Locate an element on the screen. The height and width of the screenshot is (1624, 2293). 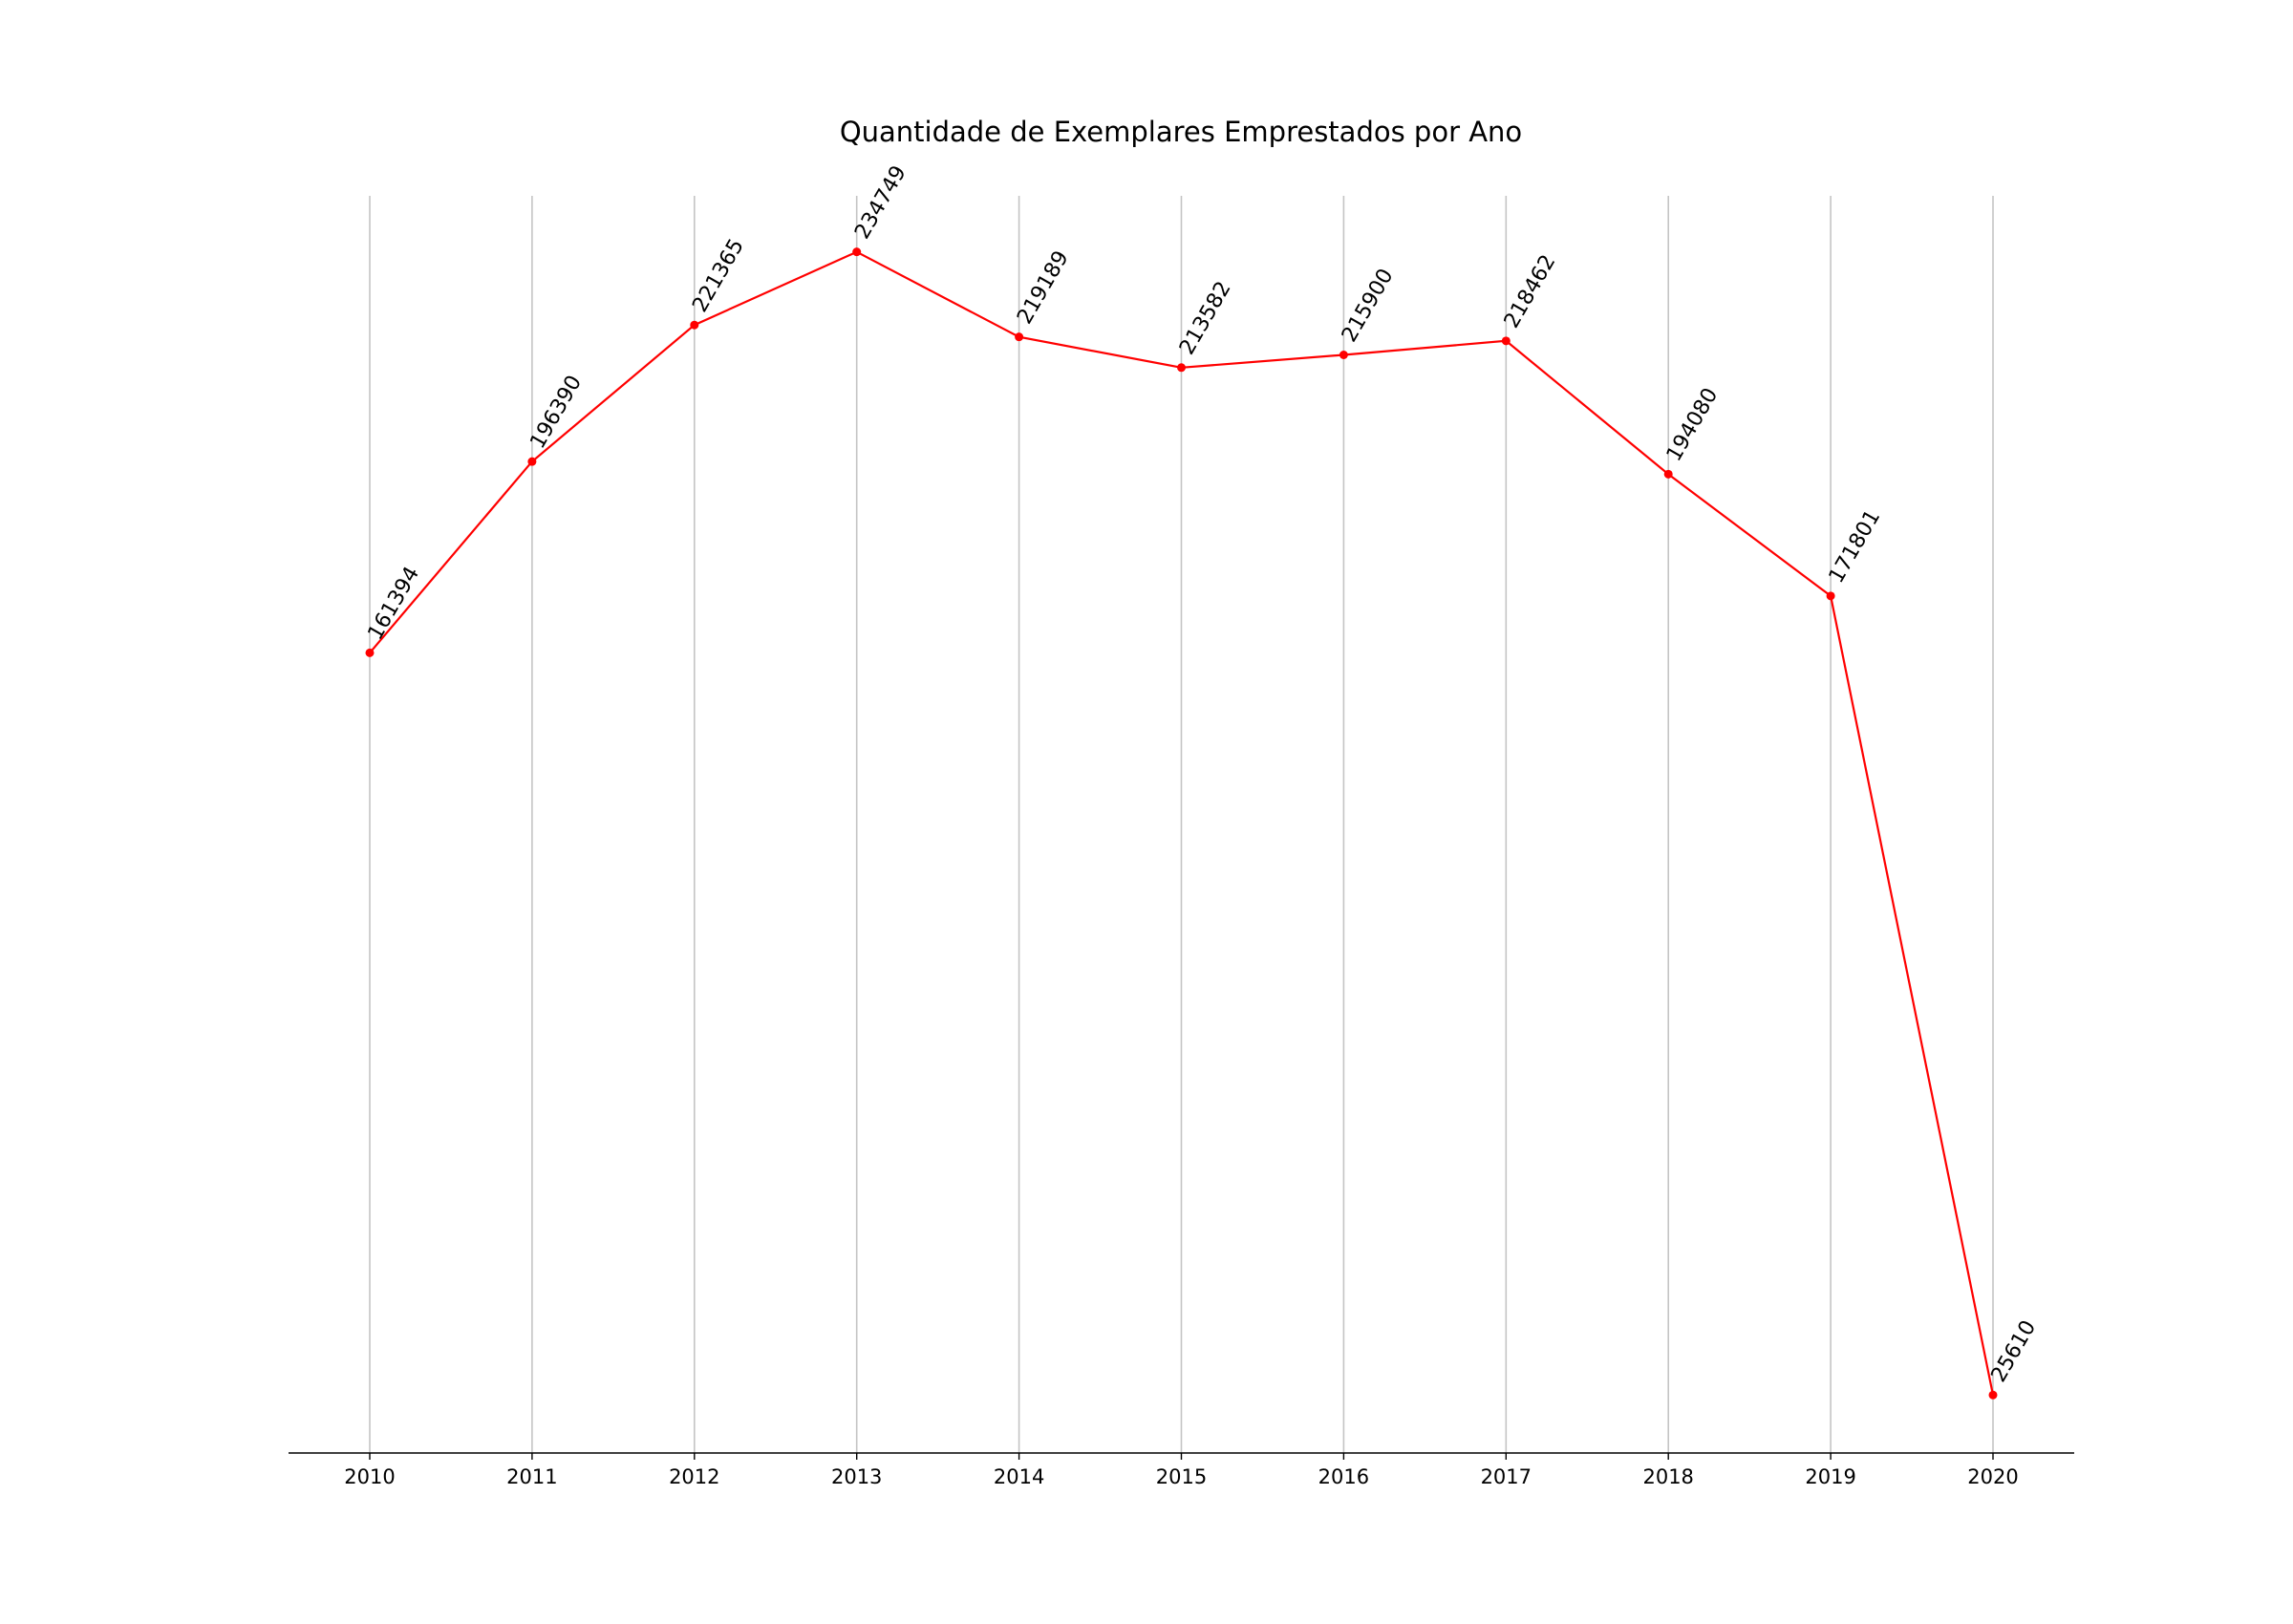
x-tick-label-2016: 2016 is located at coordinates (1343, 1477).